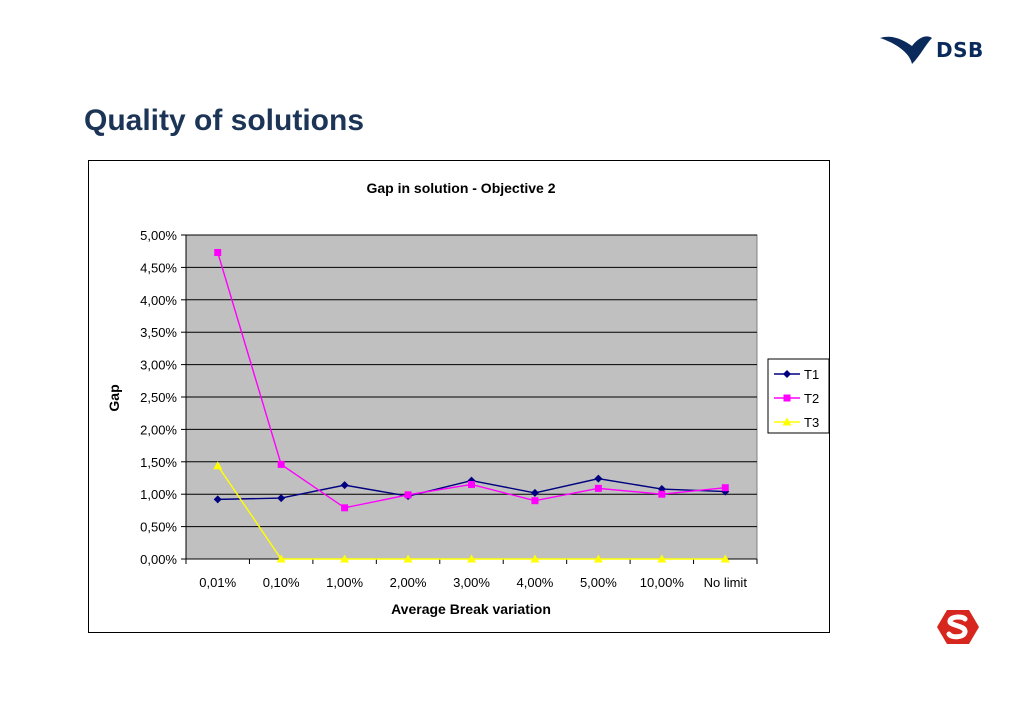 The image size is (1023, 708). What do you see at coordinates (798, 396) in the screenshot?
I see `legend` at bounding box center [798, 396].